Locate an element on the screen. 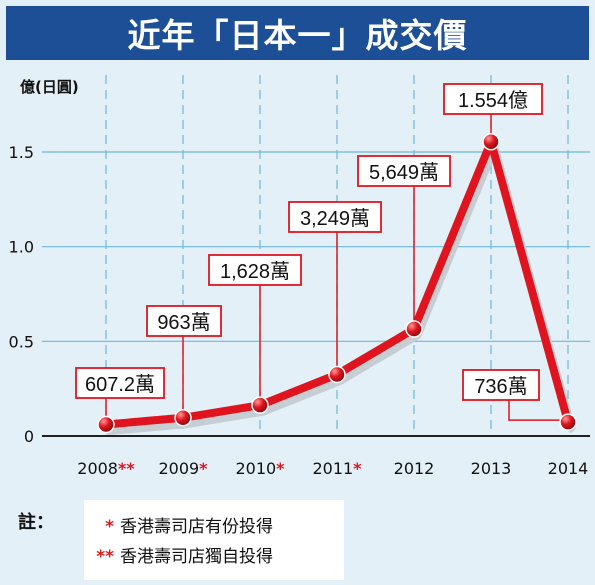  x-tick-label: 2011* is located at coordinates (337, 468).